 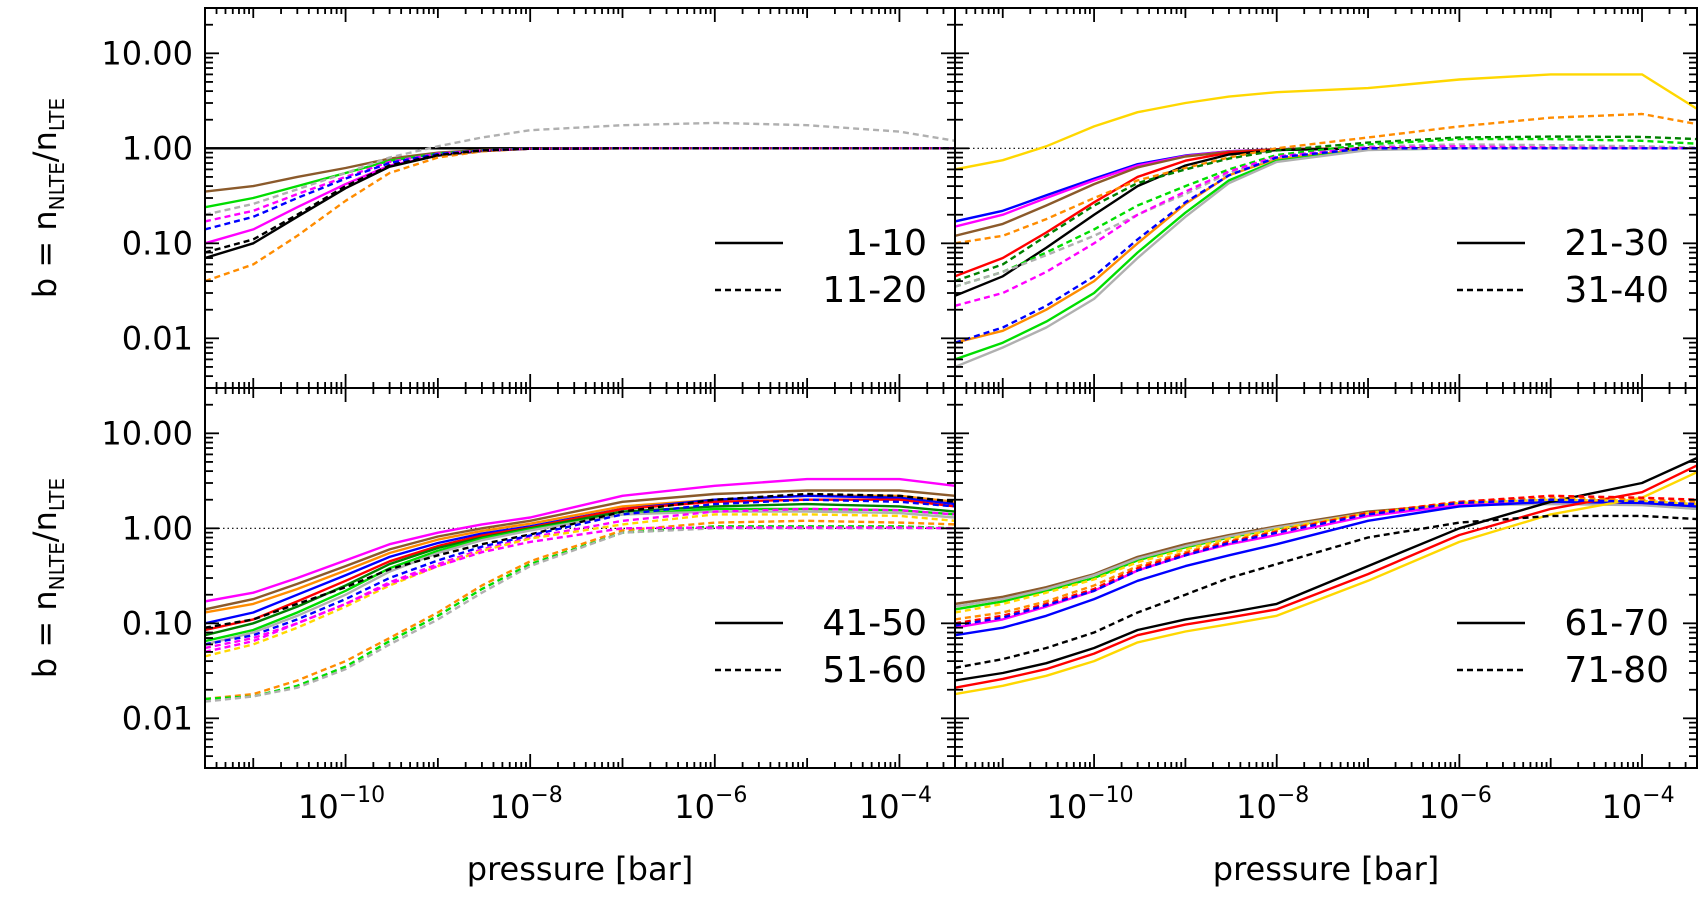 I want to click on panel-series-top-left, so click(x=580, y=202).